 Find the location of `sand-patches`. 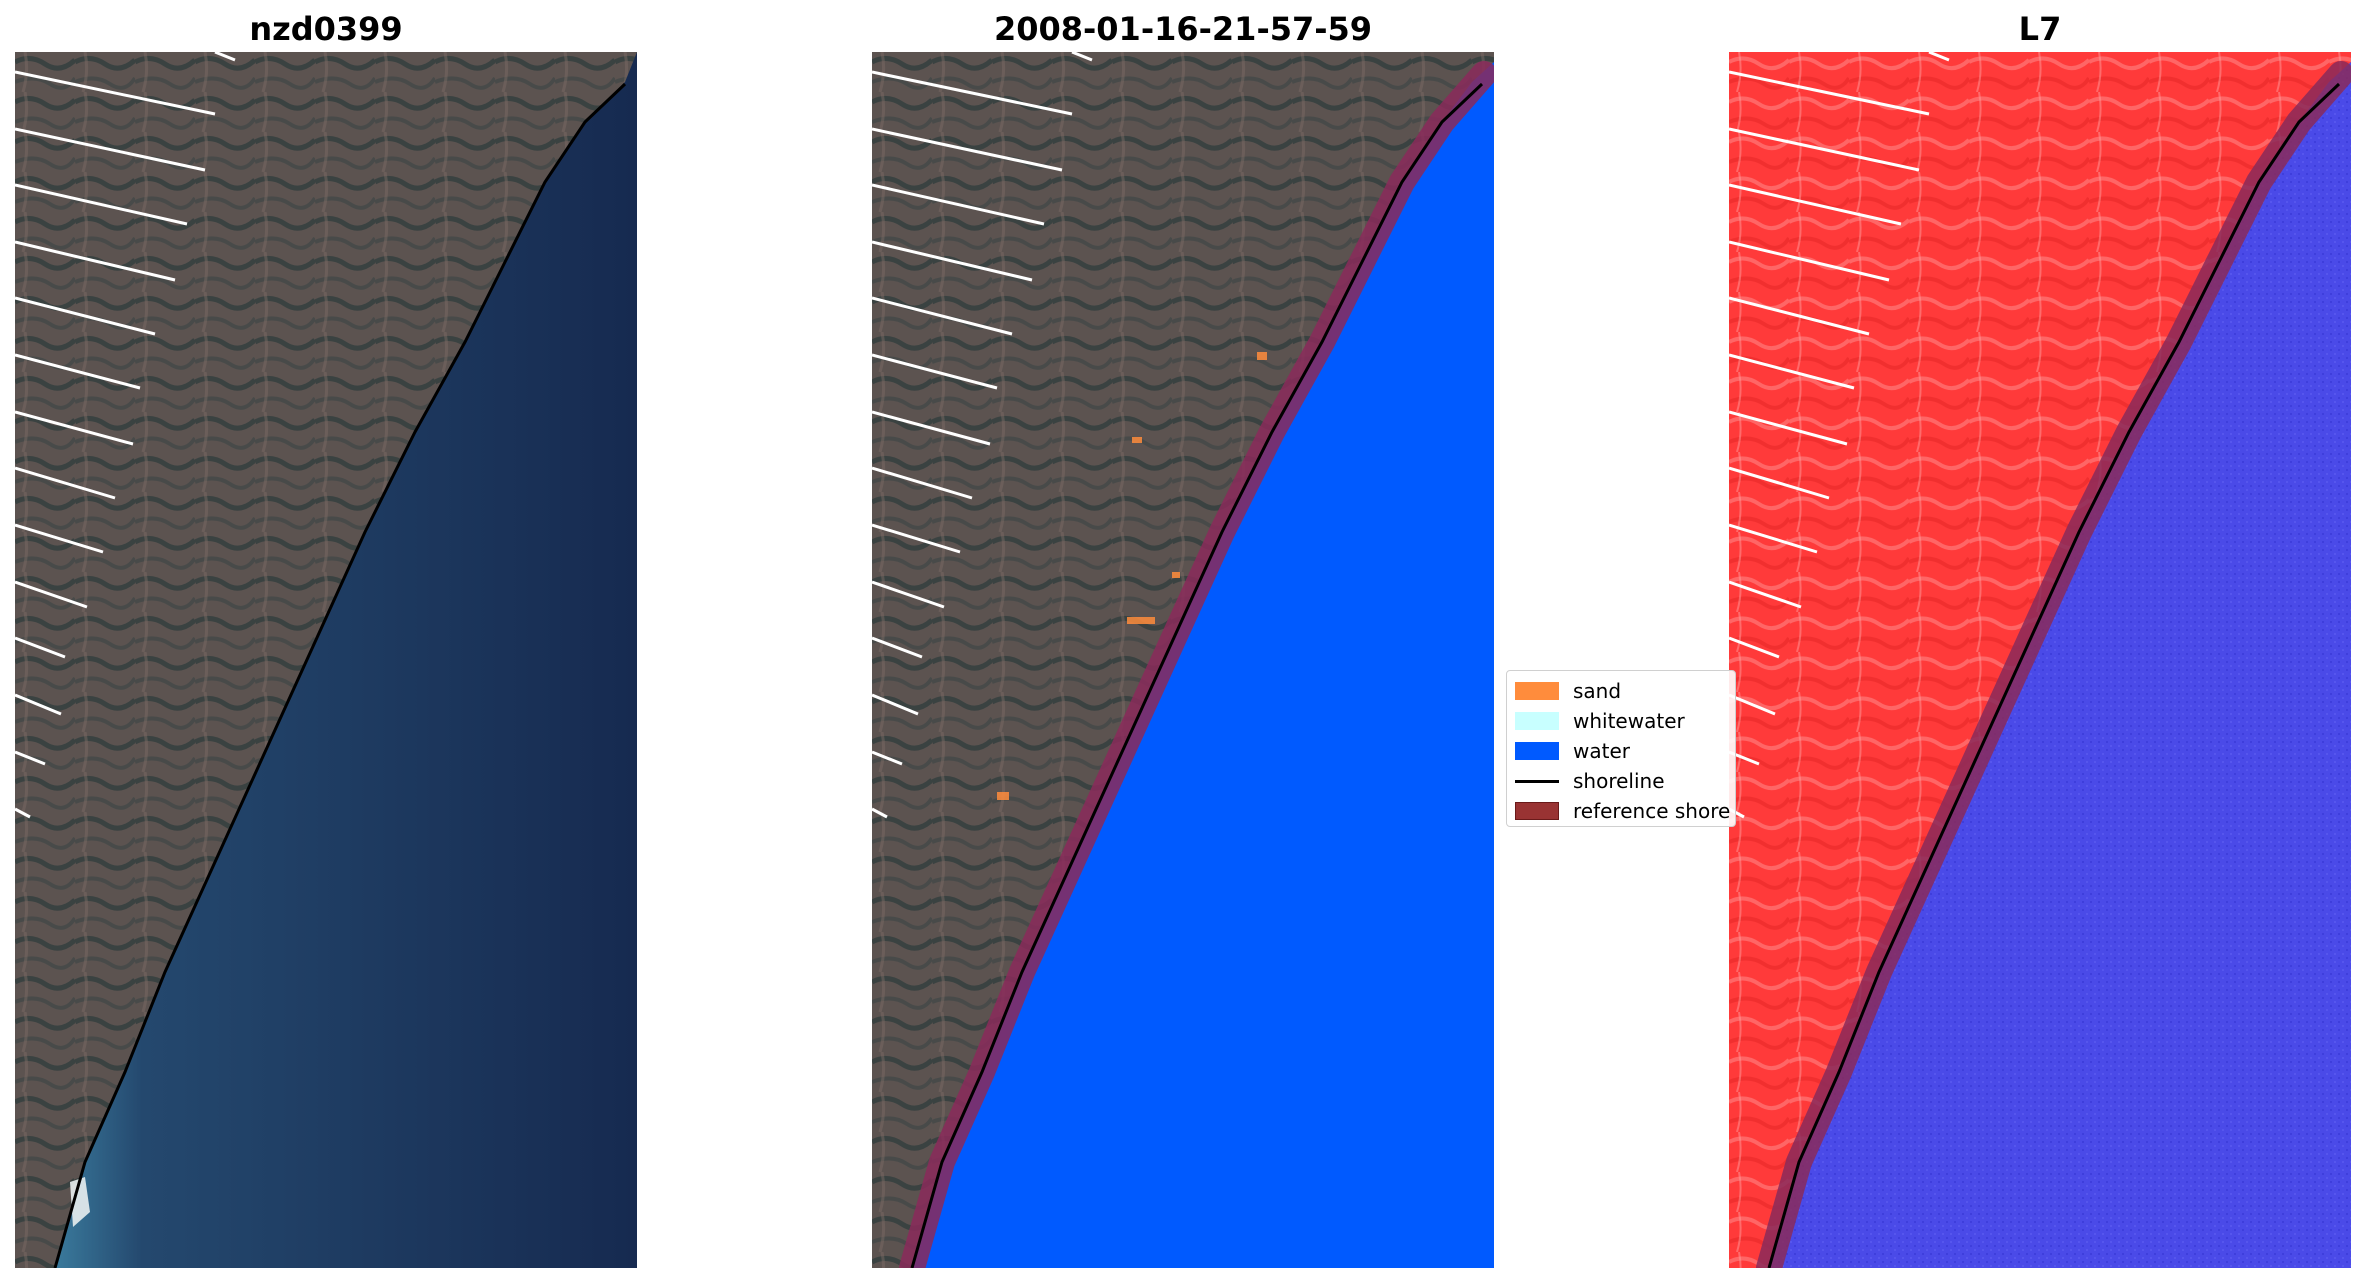

sand-patches is located at coordinates (1132, 576).